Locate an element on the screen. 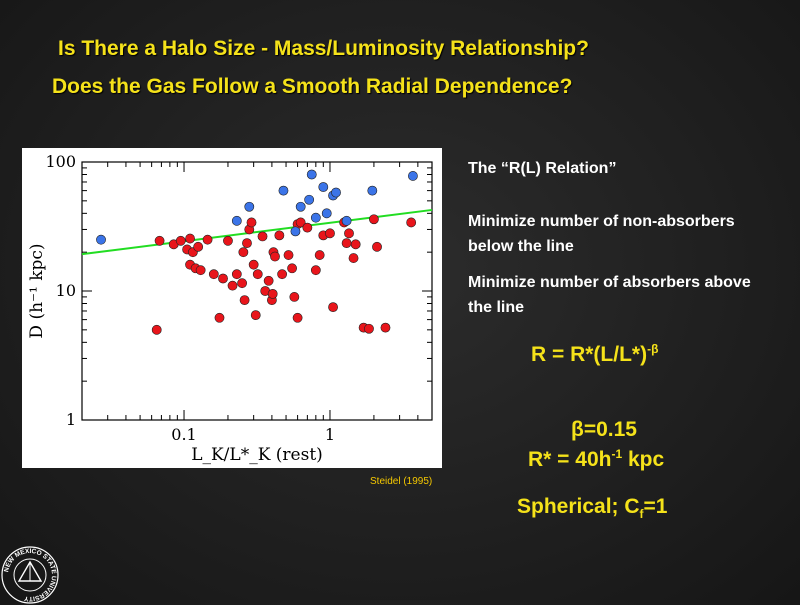  rstar-value: R* = 40h-1 kpc is located at coordinates (596, 459).